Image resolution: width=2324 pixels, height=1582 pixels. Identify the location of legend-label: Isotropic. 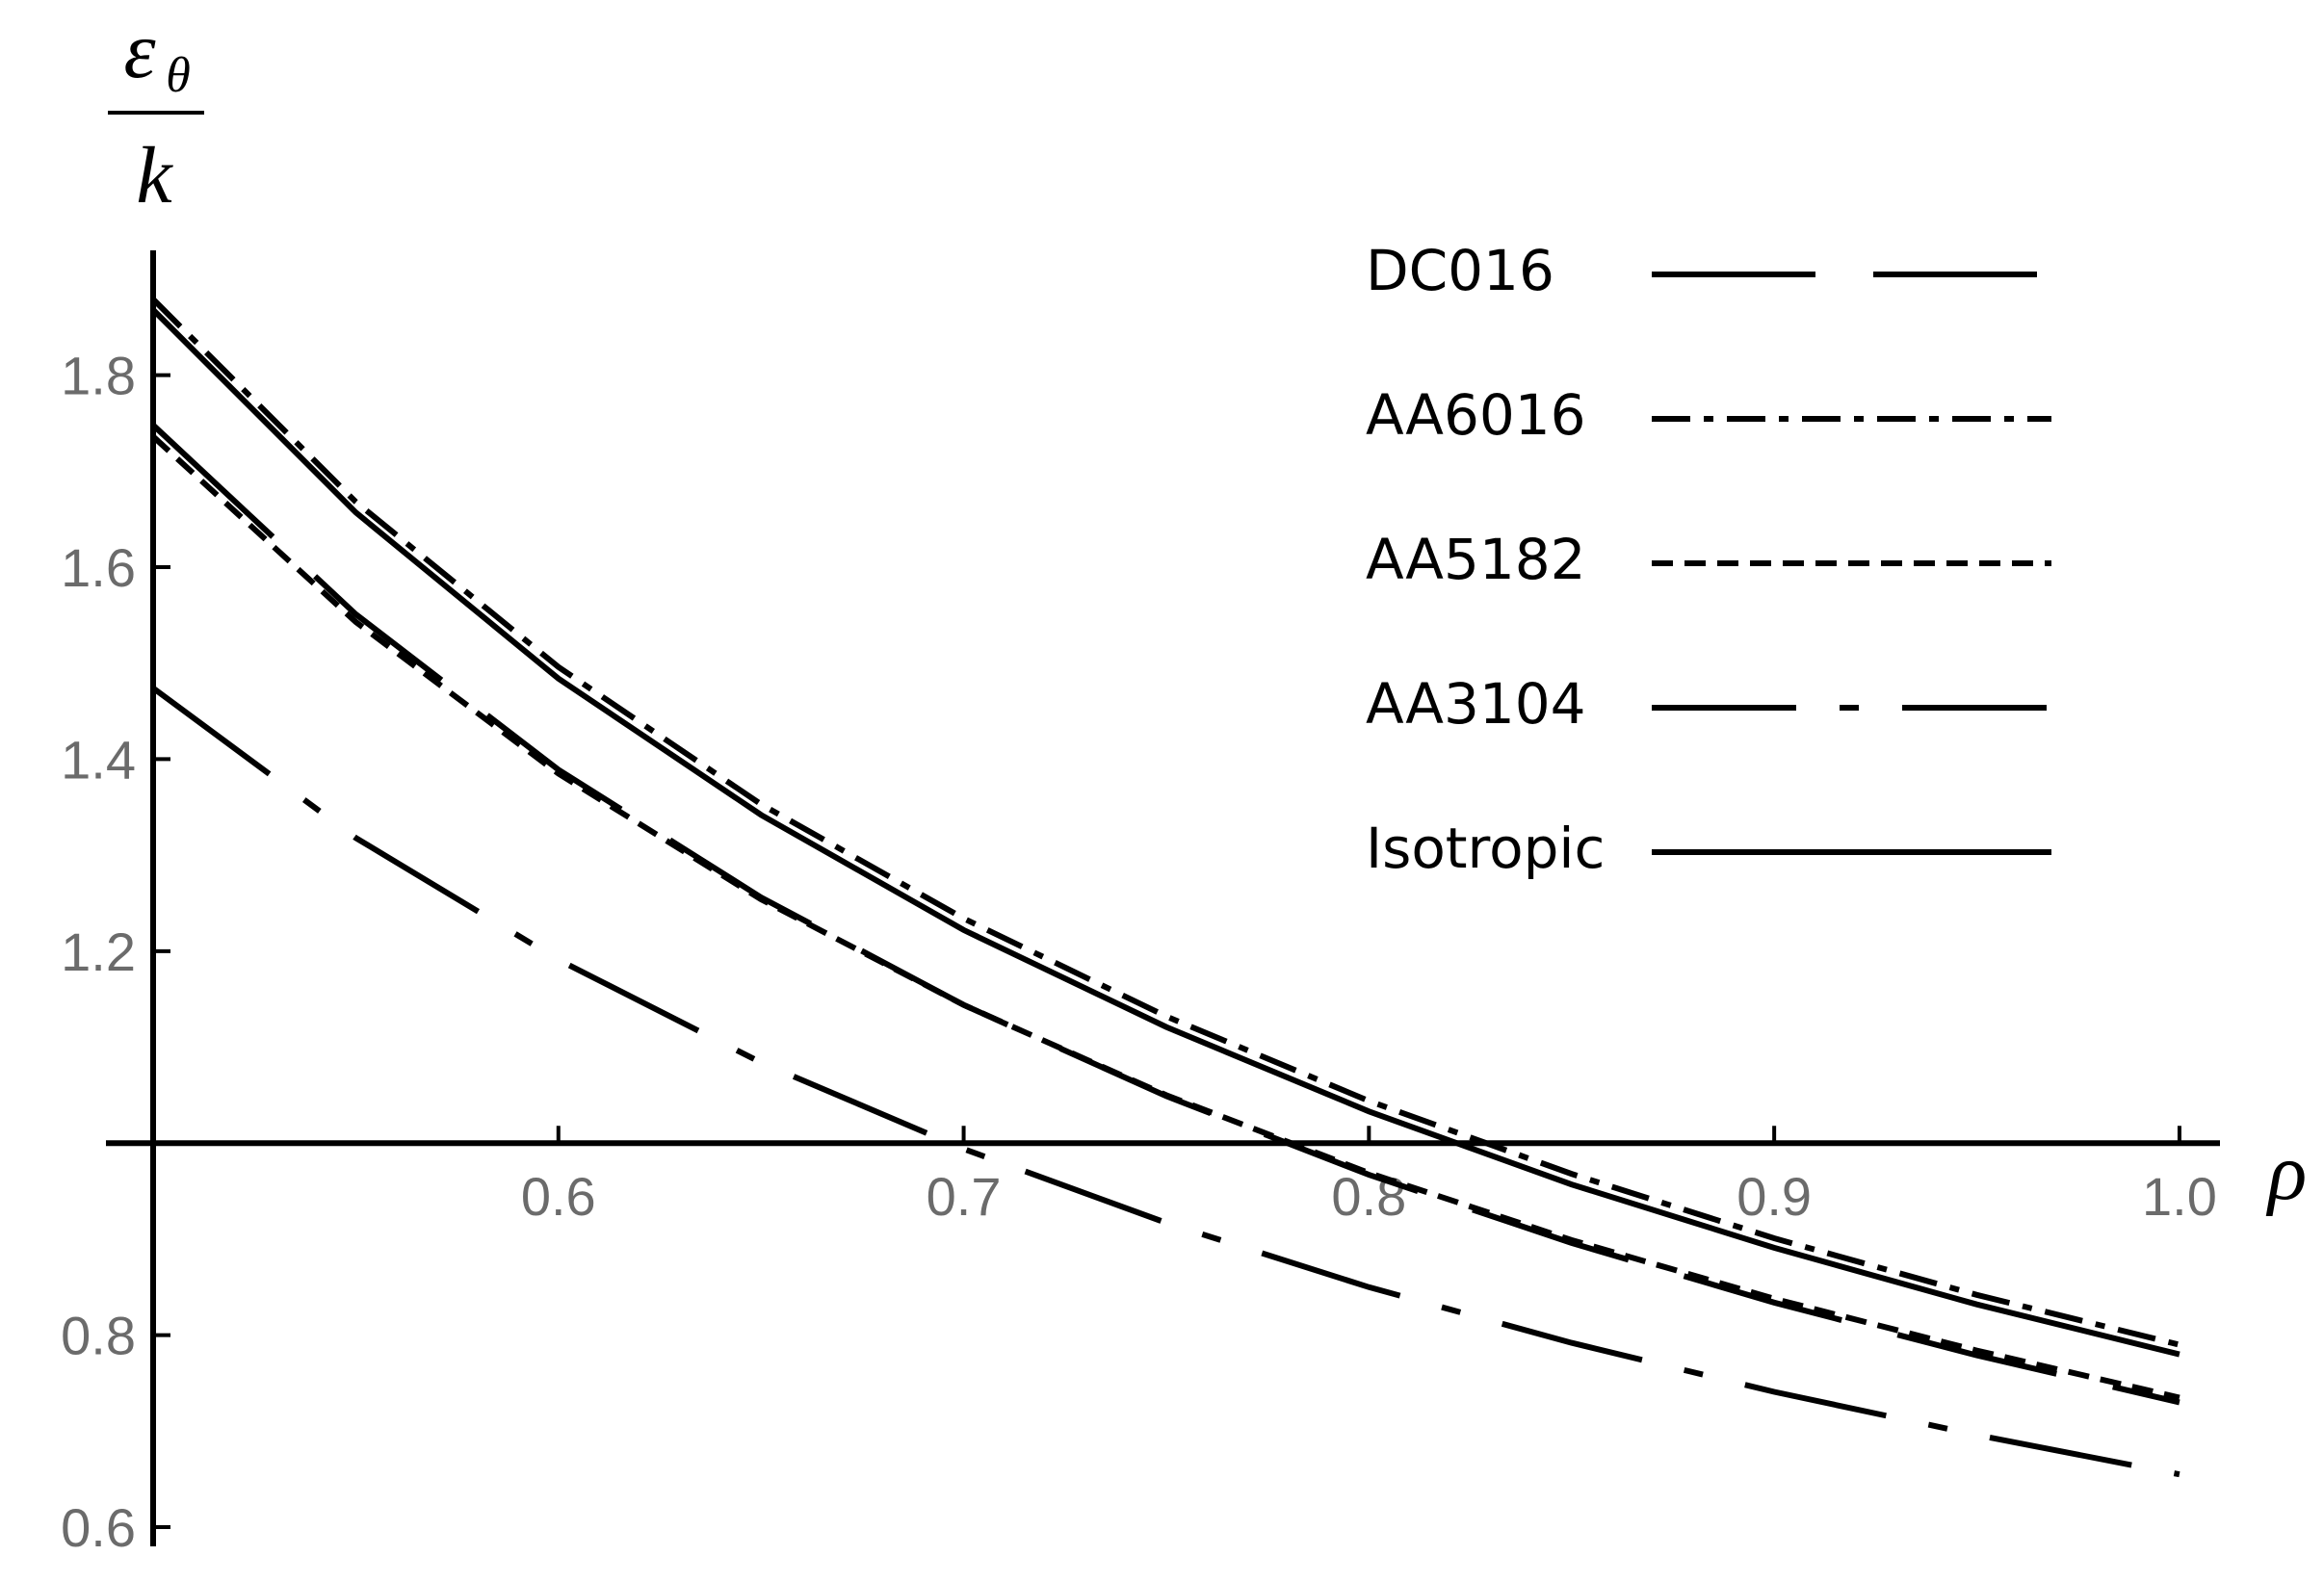
(1486, 848).